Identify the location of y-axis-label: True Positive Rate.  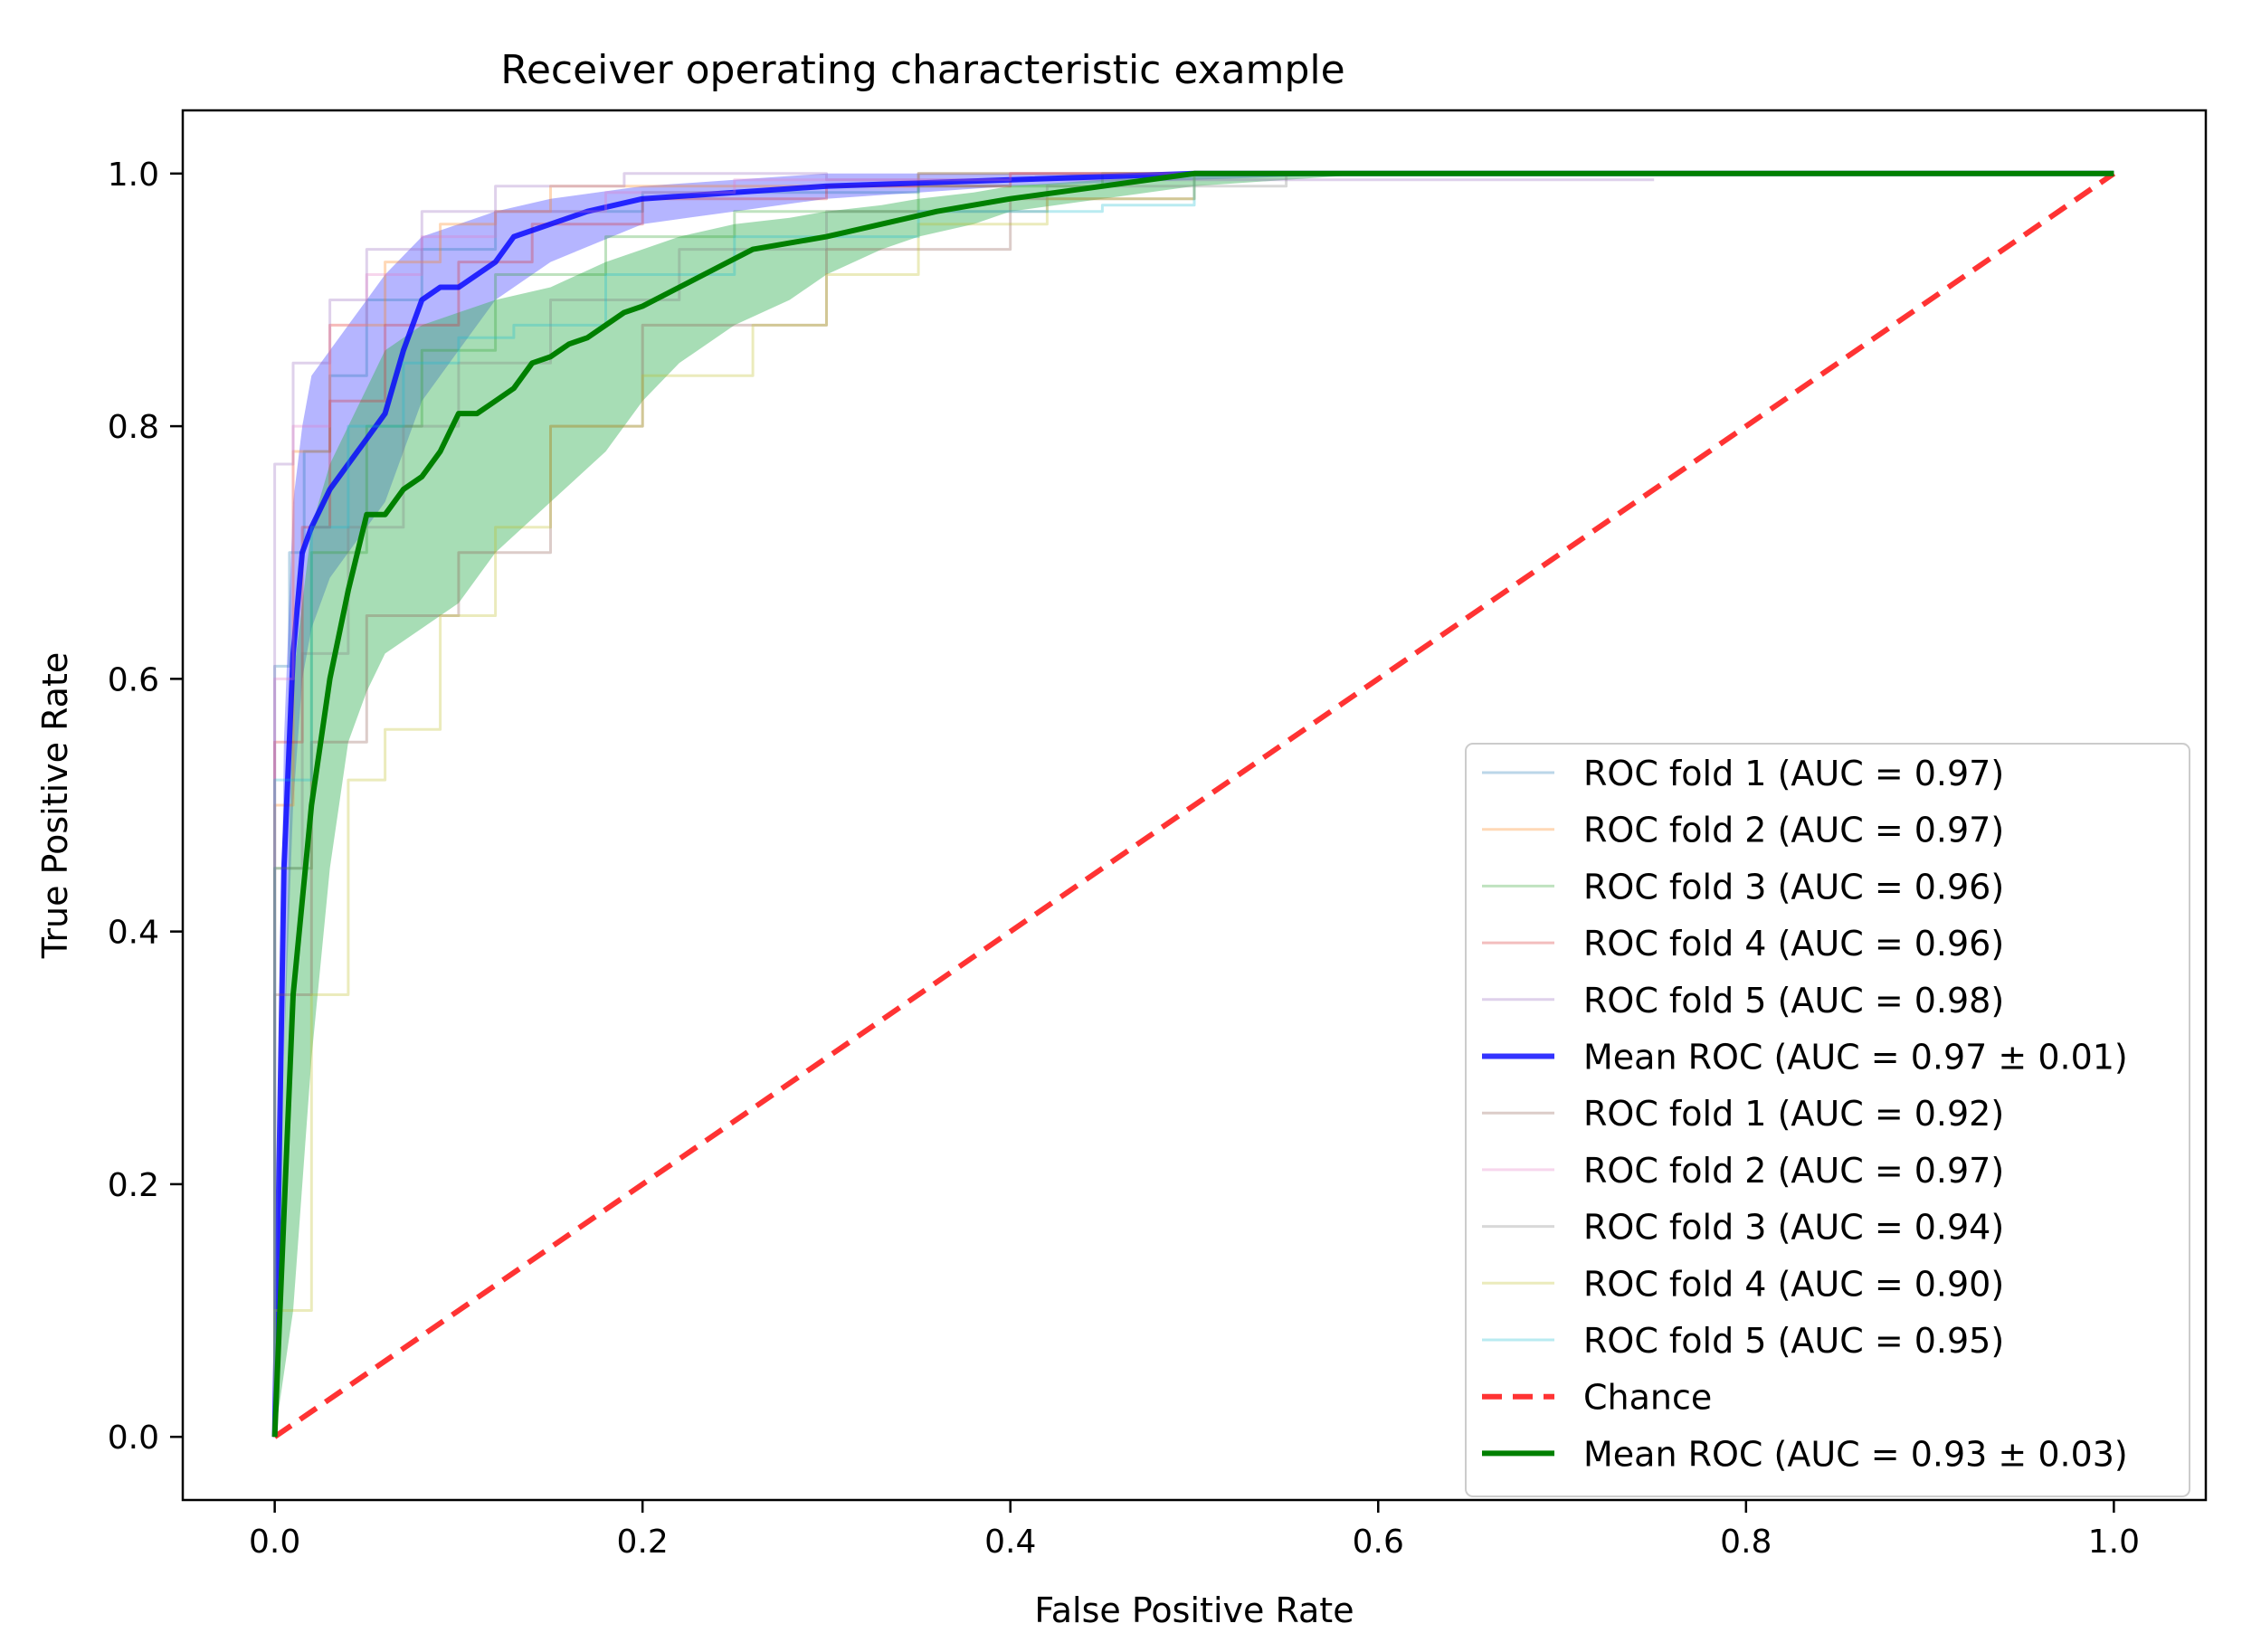
(55, 806).